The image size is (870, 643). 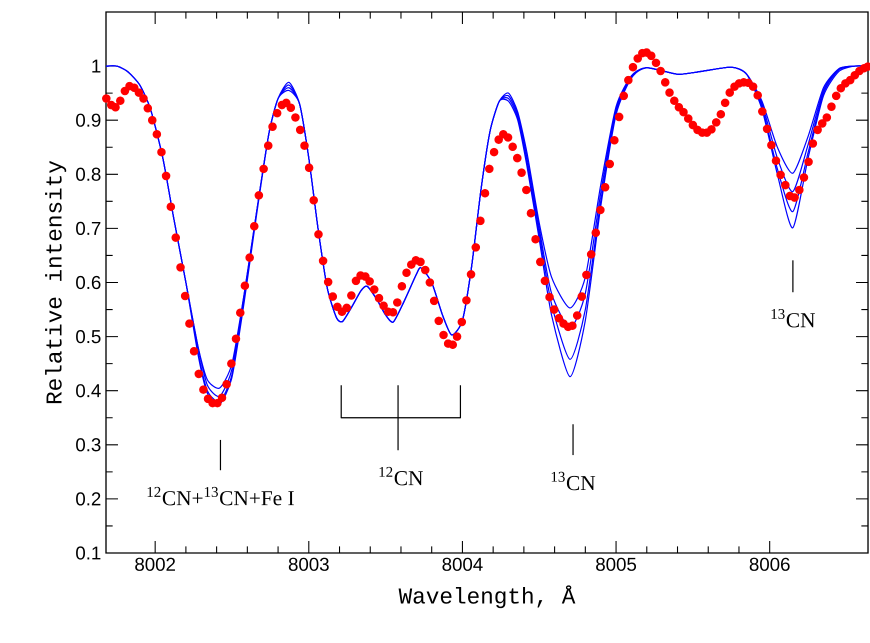 I want to click on x-axis-title: Wavelength, Å, so click(x=487, y=596).